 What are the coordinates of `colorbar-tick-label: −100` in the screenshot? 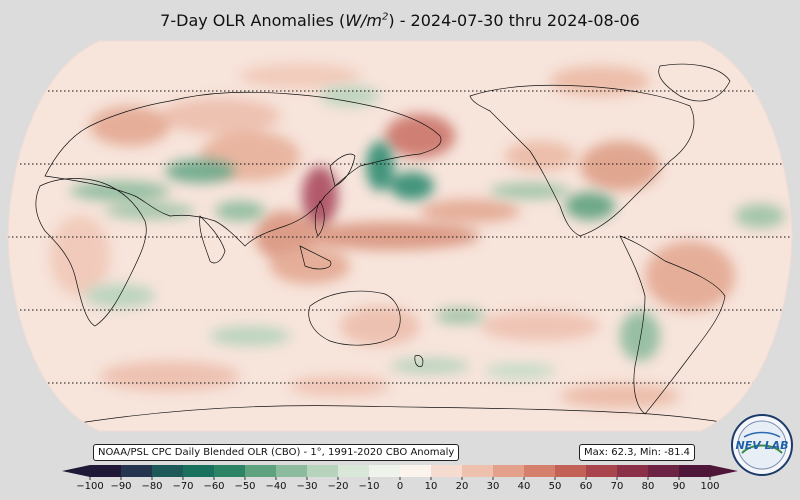 It's located at (90, 486).